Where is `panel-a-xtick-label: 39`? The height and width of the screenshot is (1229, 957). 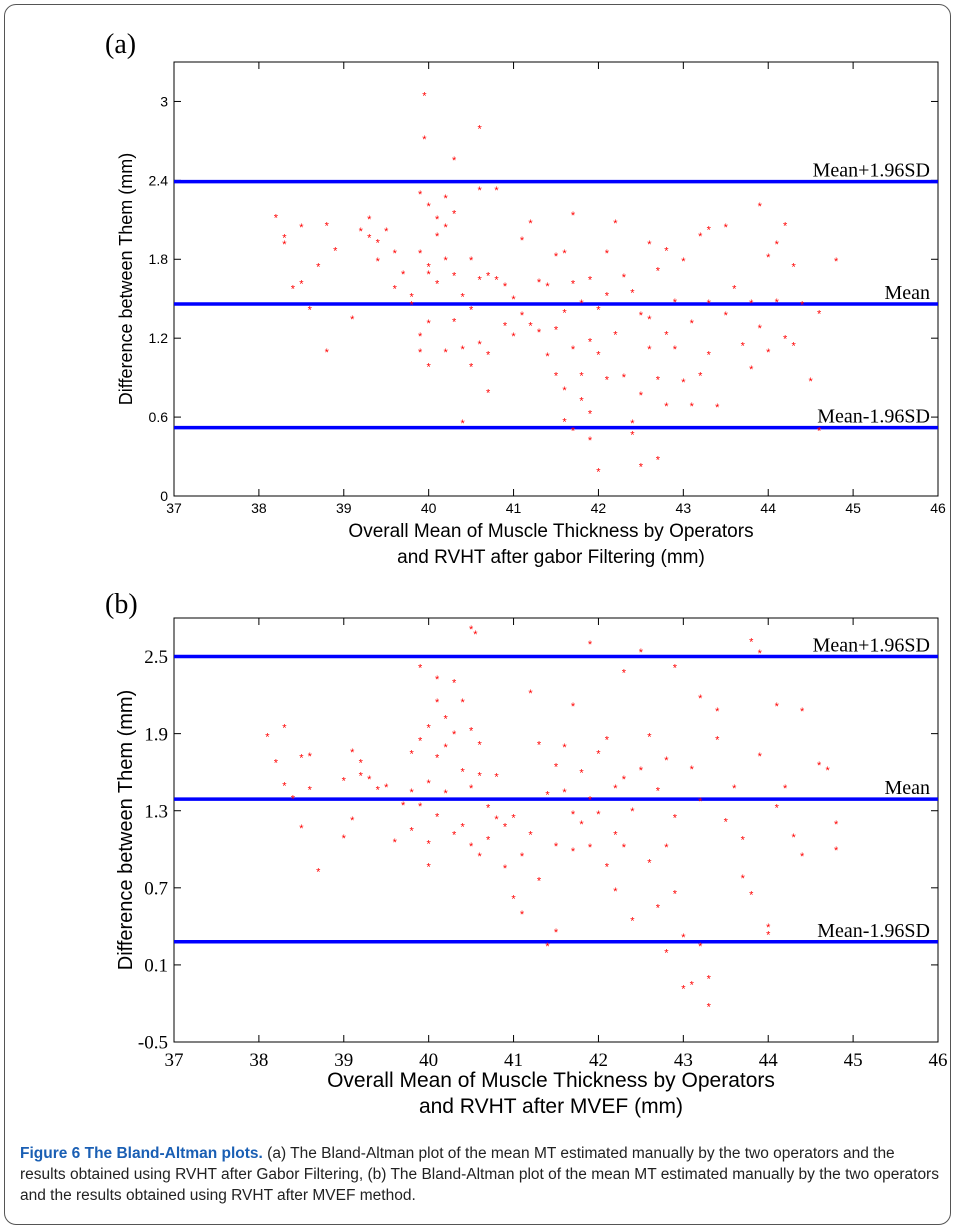
panel-a-xtick-label: 39 is located at coordinates (344, 508).